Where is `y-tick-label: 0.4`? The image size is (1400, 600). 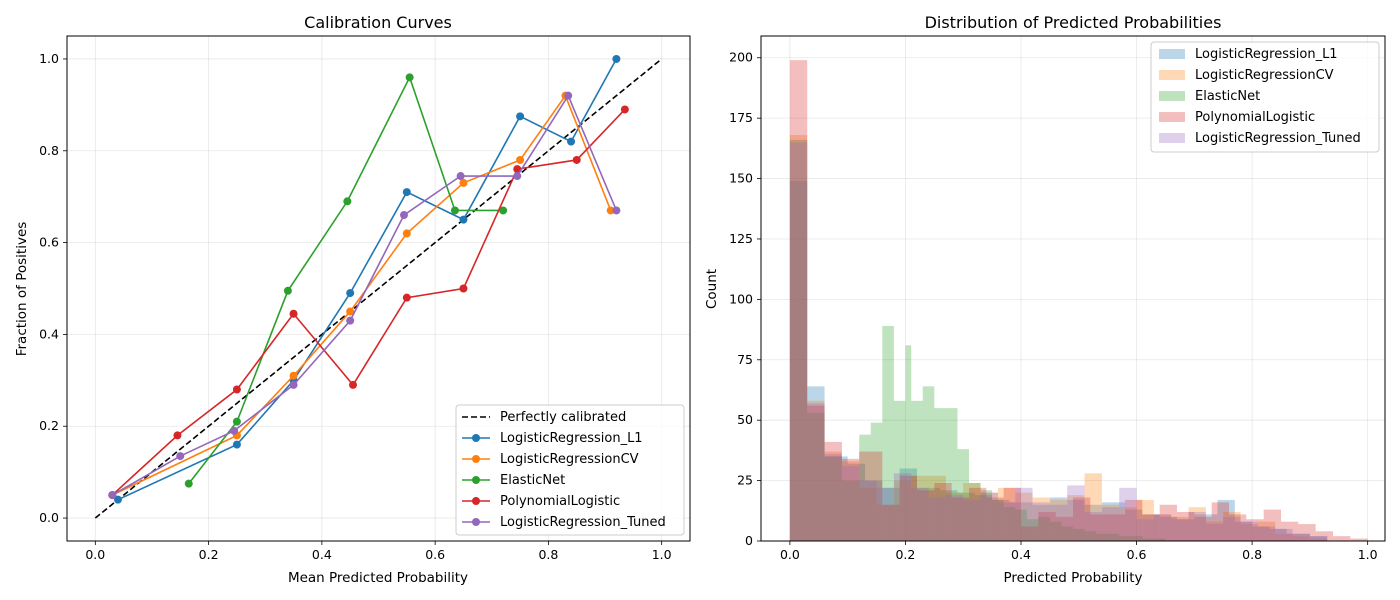
y-tick-label: 0.4 is located at coordinates (49, 333).